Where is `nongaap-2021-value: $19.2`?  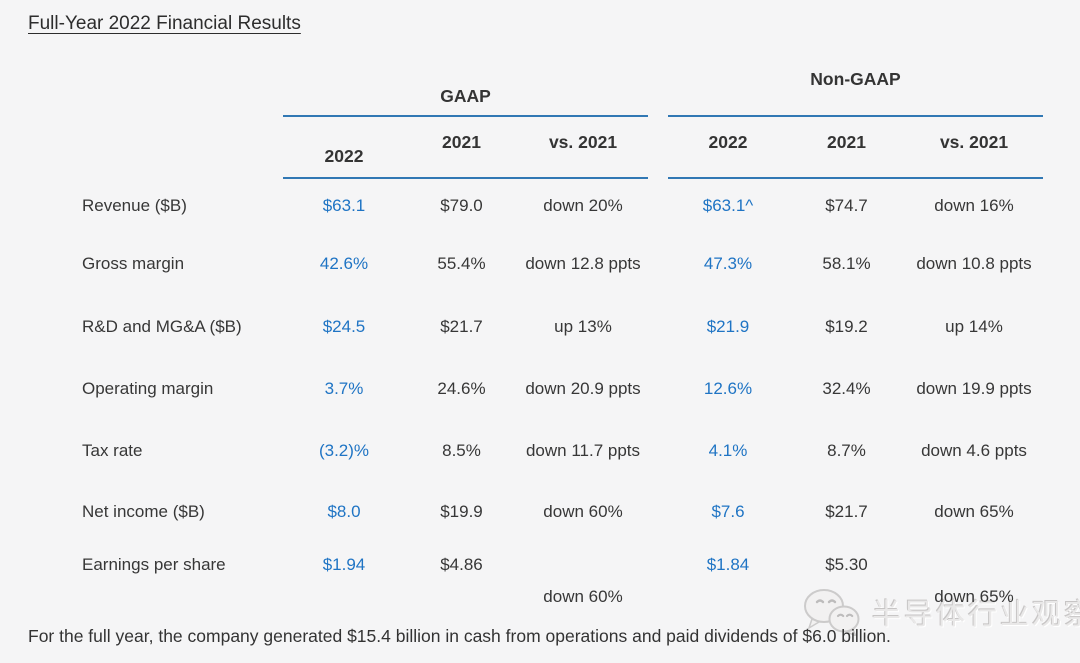
nongaap-2021-value: $19.2 is located at coordinates (846, 326).